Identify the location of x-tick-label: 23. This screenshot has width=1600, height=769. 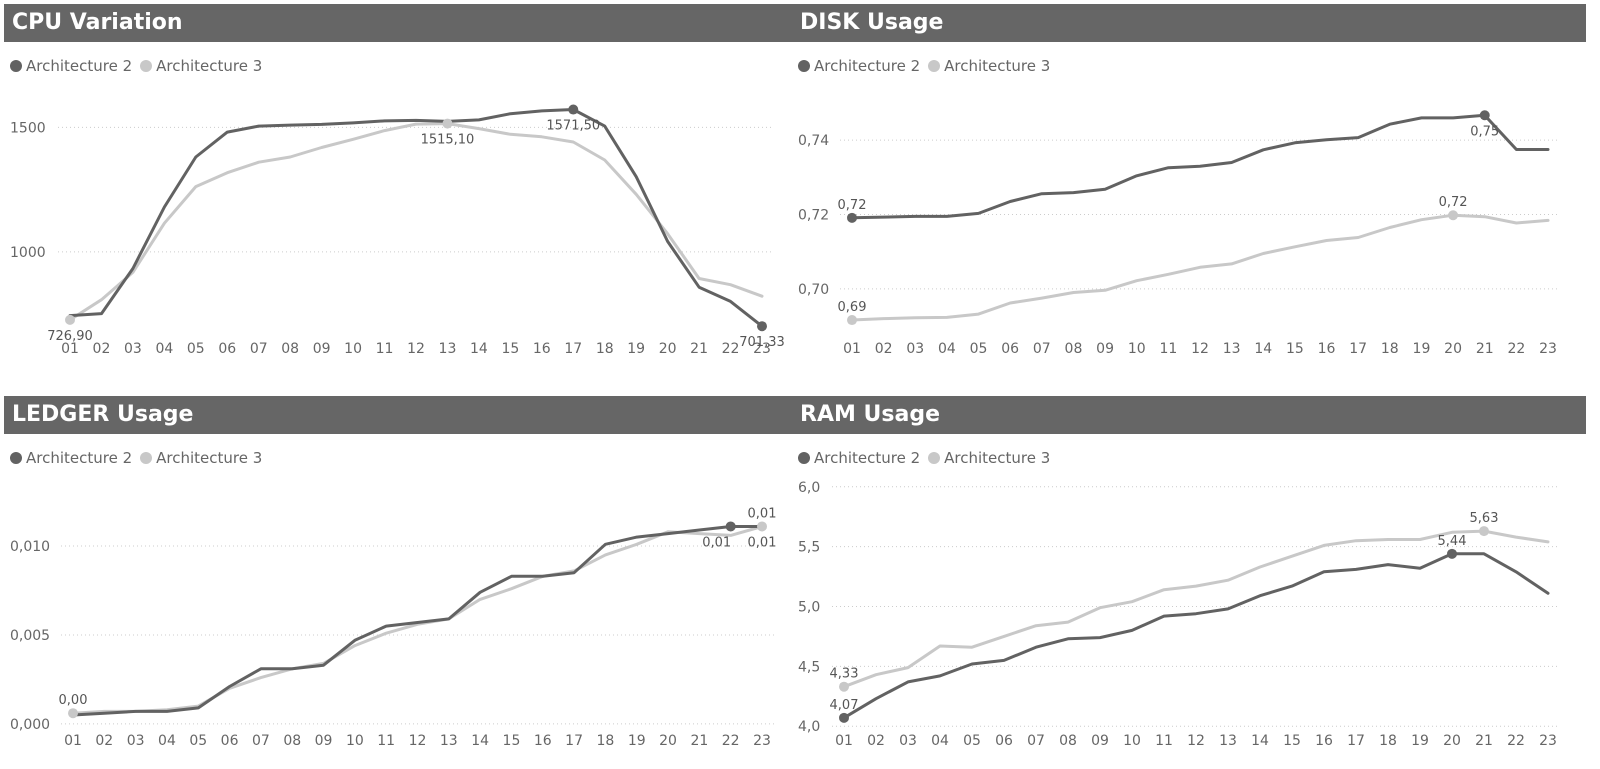
(762, 741).